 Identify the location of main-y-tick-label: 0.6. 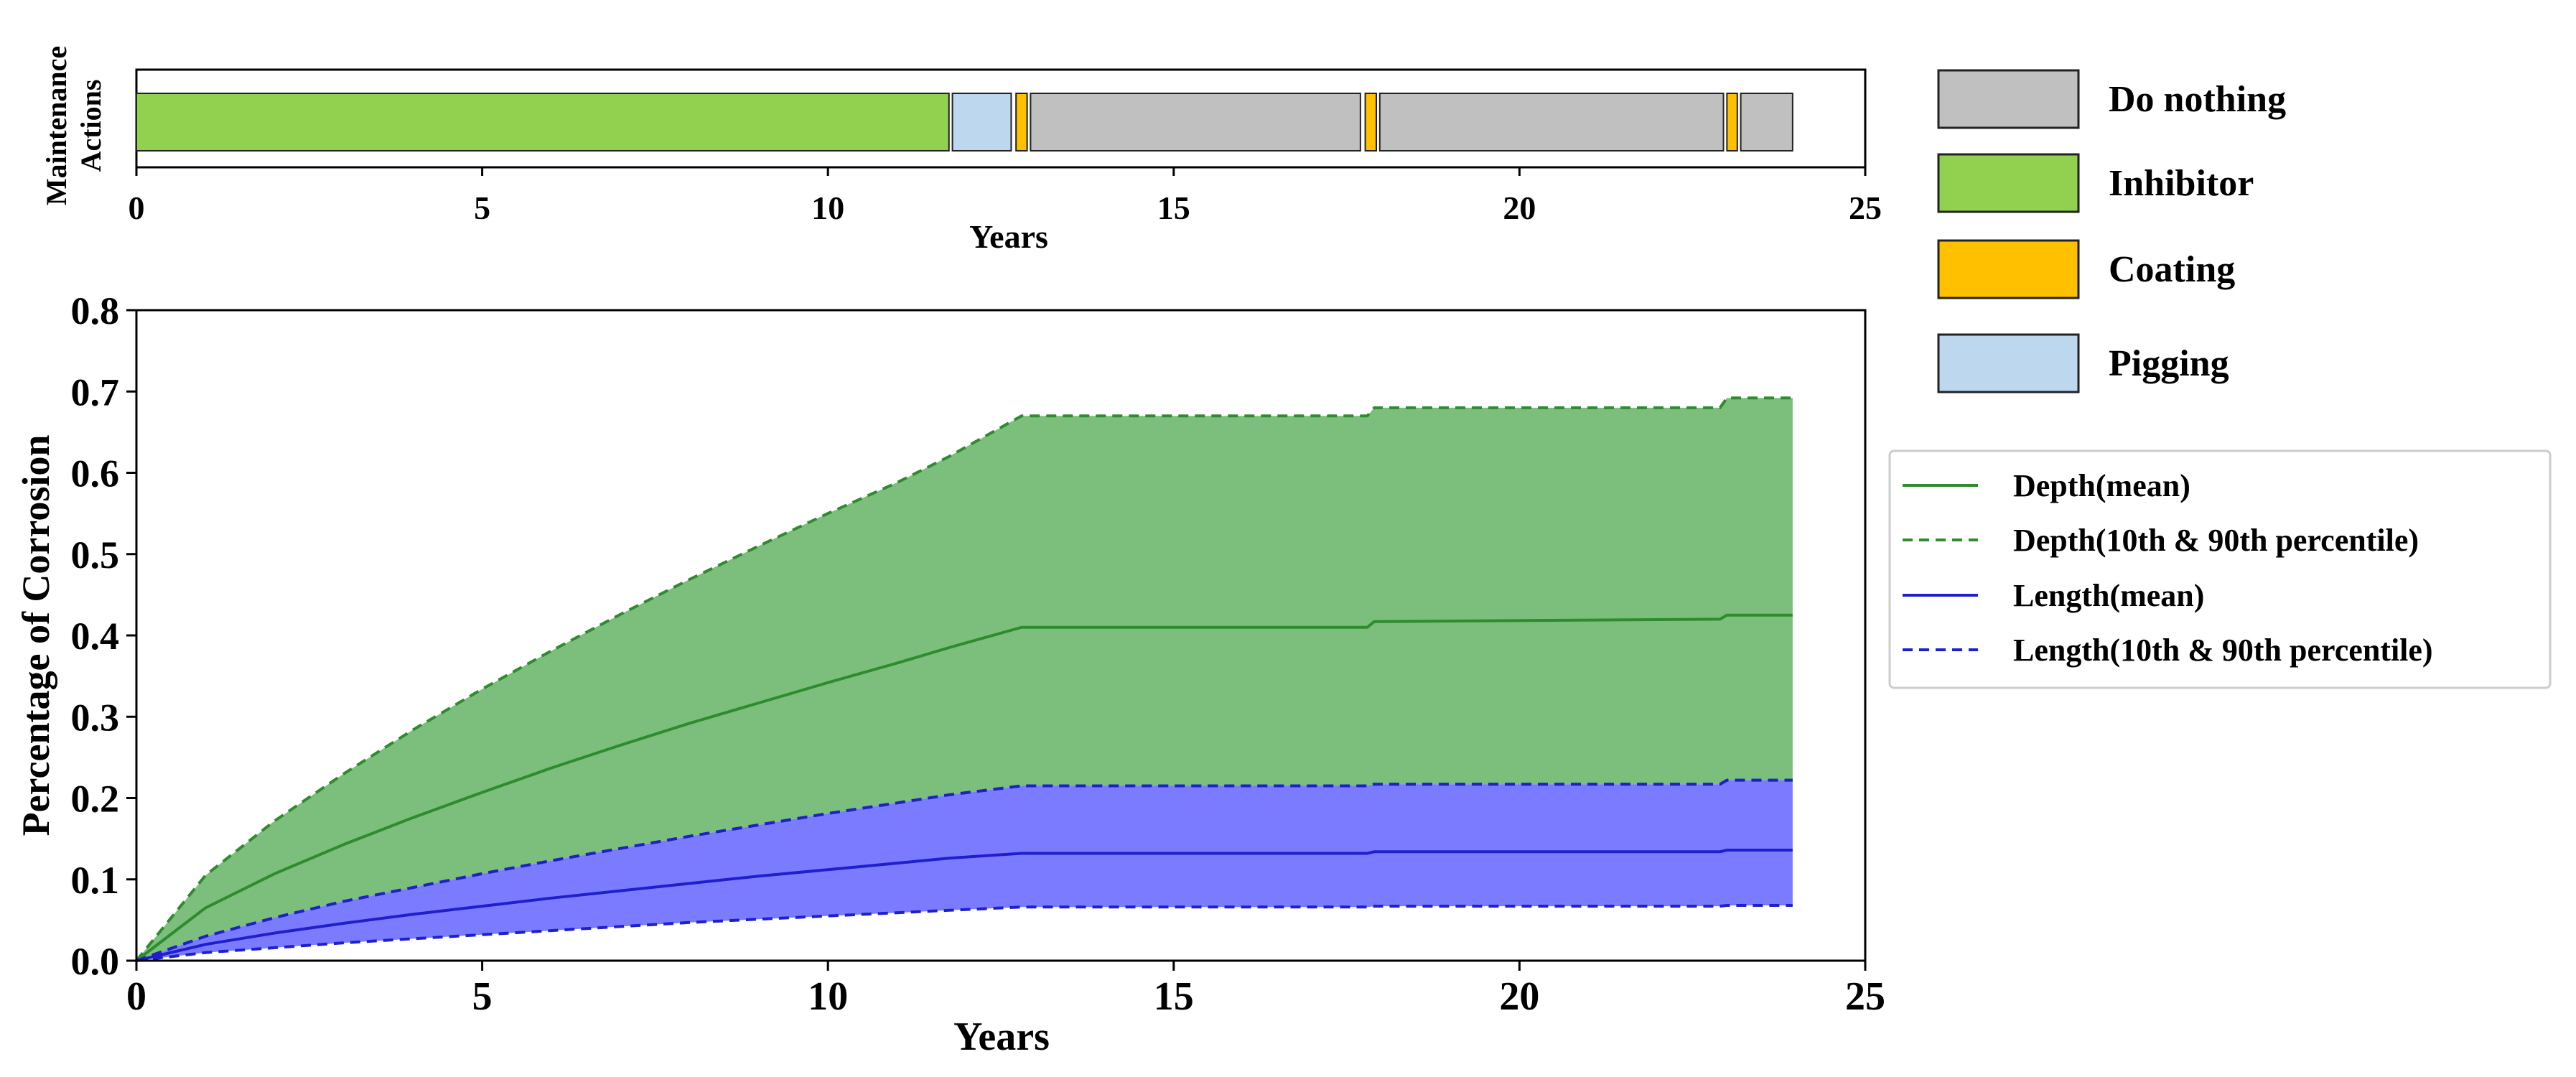
(95, 474).